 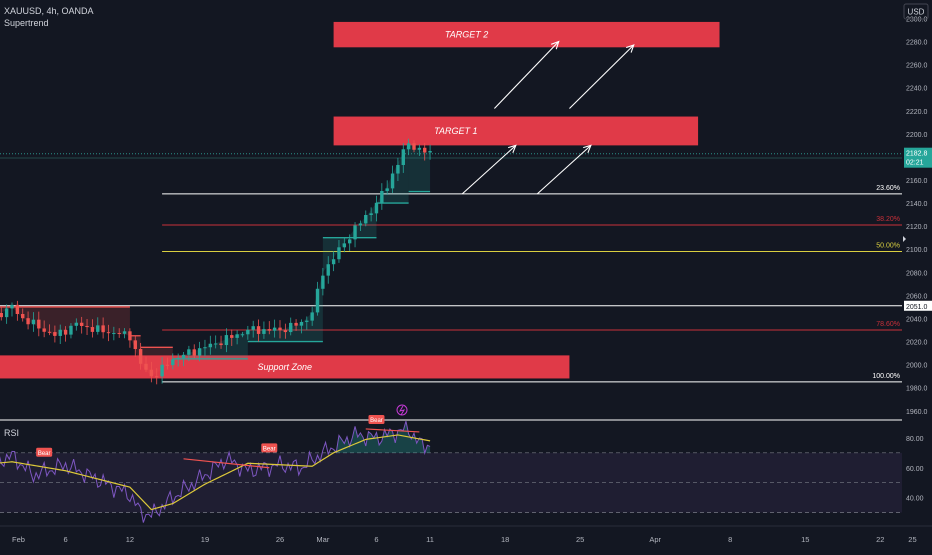 I want to click on price-axis-background, so click(x=917, y=275).